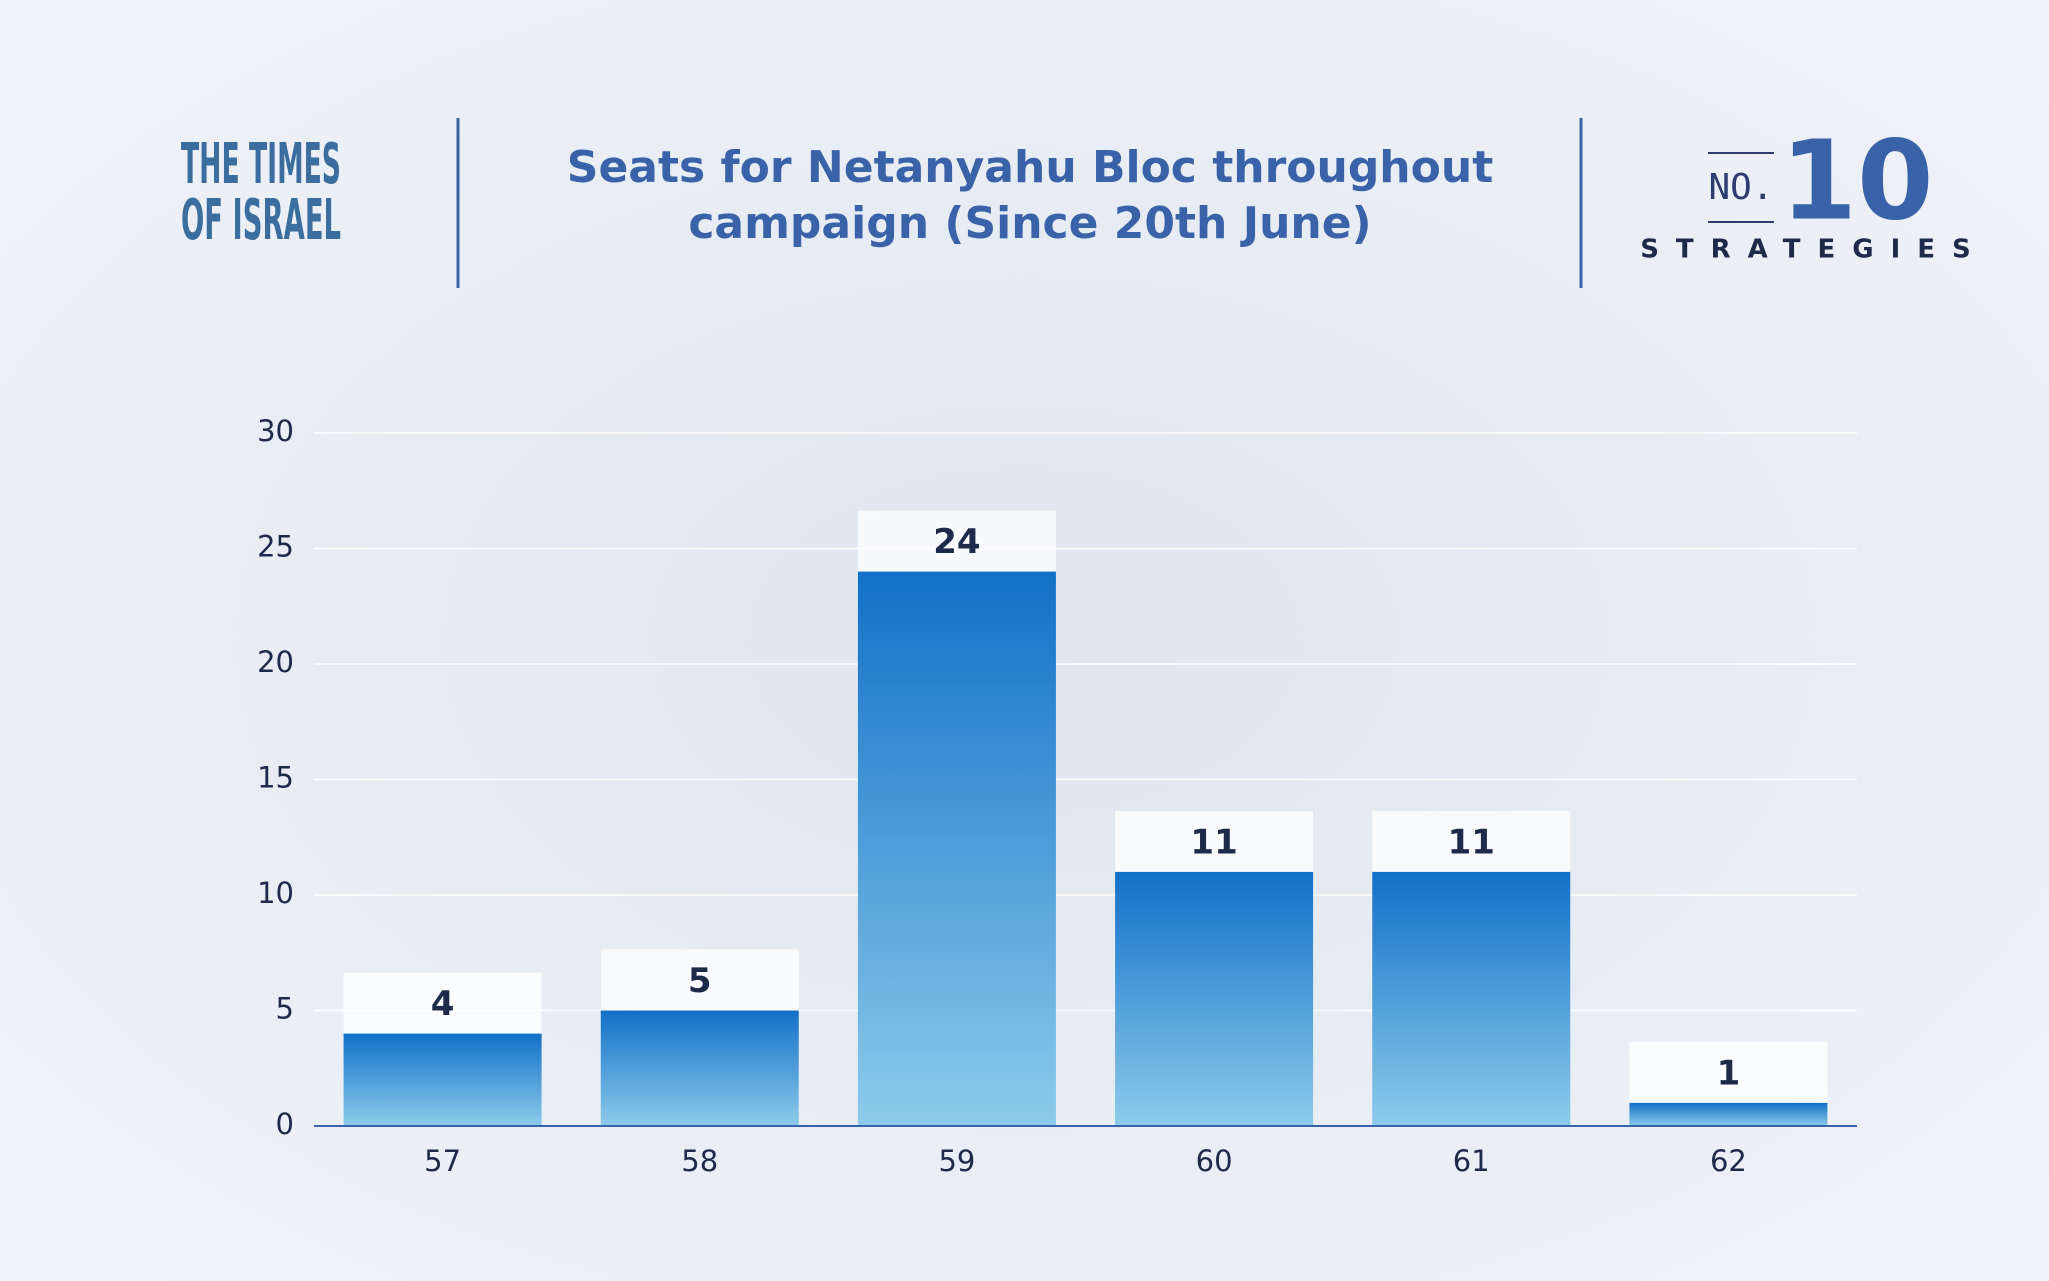 This screenshot has height=1281, width=2049. I want to click on y-tick-label: 20, so click(275, 662).